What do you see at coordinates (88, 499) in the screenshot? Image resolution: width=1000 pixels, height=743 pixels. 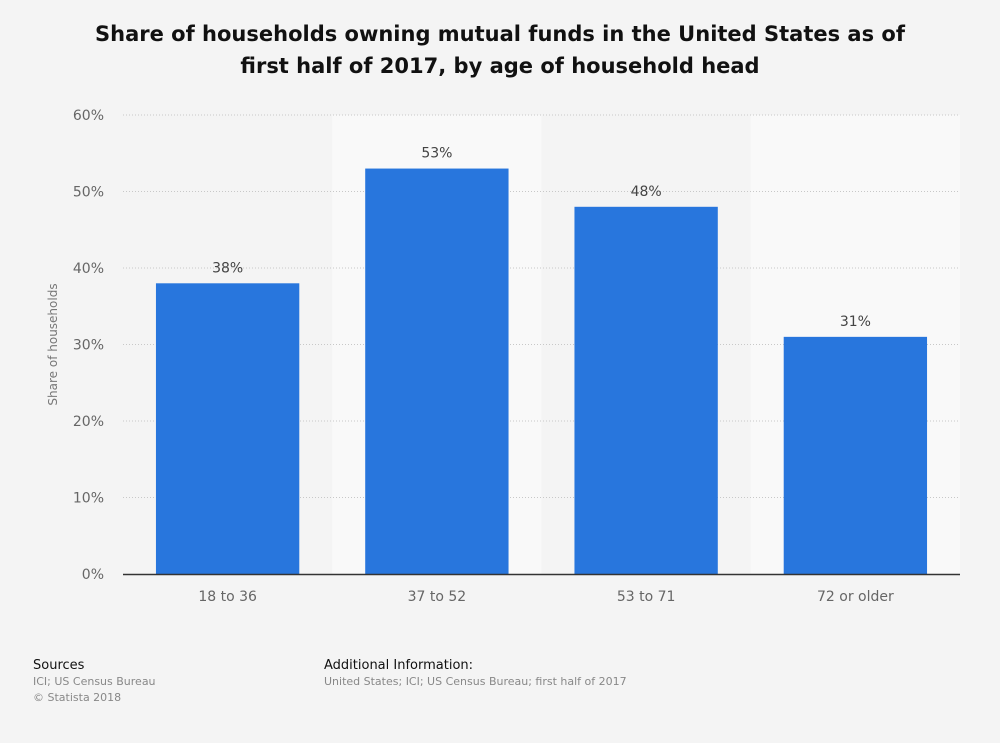 I see `y-tick-label: 10%` at bounding box center [88, 499].